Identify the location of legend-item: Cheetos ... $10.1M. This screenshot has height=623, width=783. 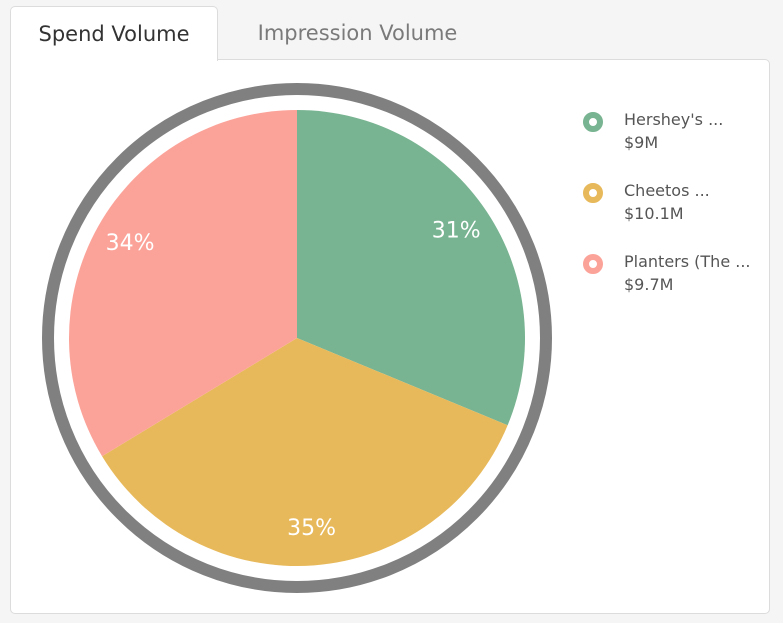
(675, 214).